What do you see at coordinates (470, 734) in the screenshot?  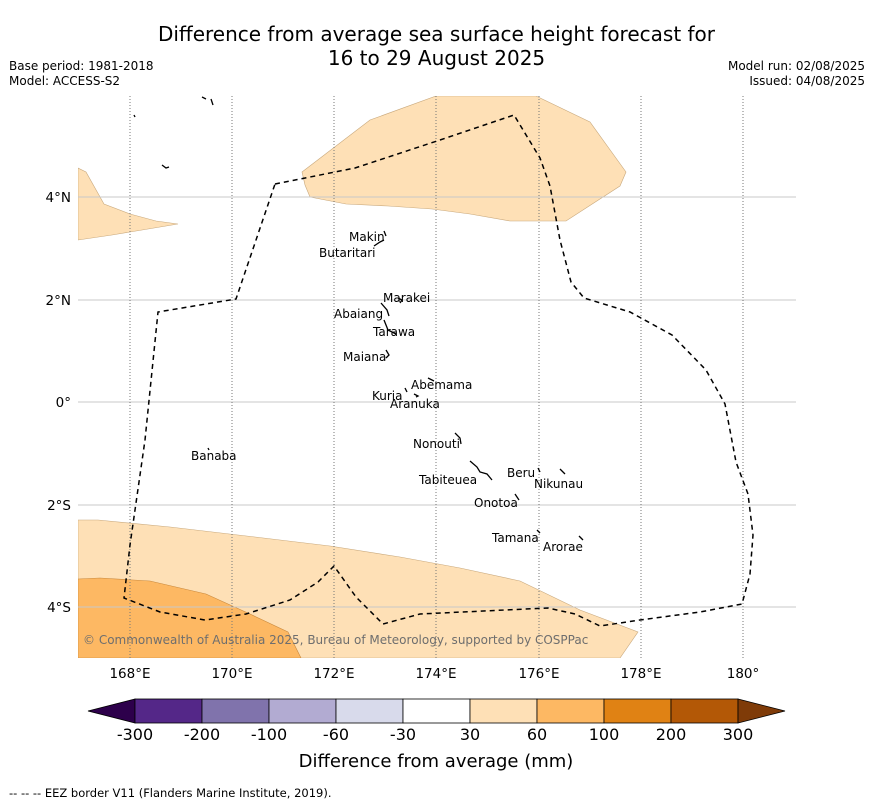 I see `colorbar-tick-6: 30` at bounding box center [470, 734].